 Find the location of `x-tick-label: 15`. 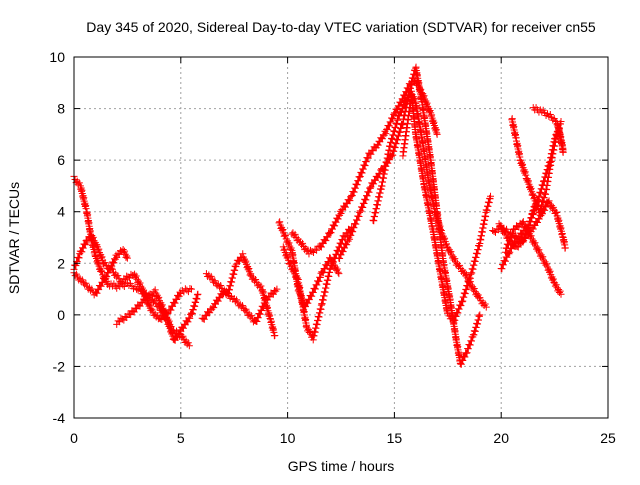

x-tick-label: 15 is located at coordinates (395, 438).